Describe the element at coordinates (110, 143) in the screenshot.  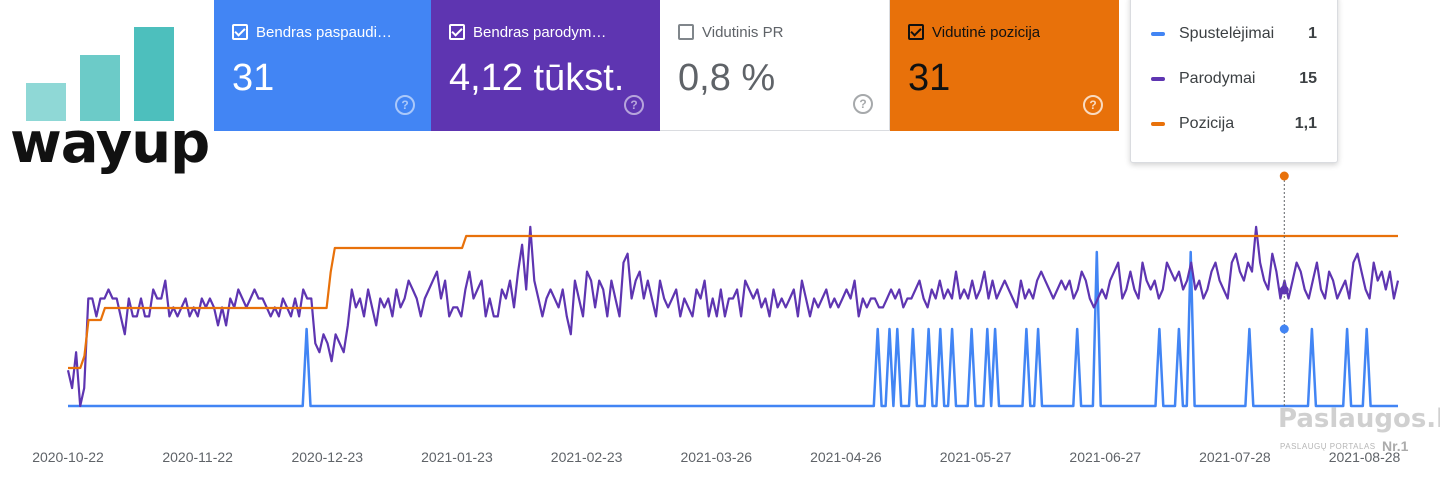
I see `logo-text: wayup` at that location.